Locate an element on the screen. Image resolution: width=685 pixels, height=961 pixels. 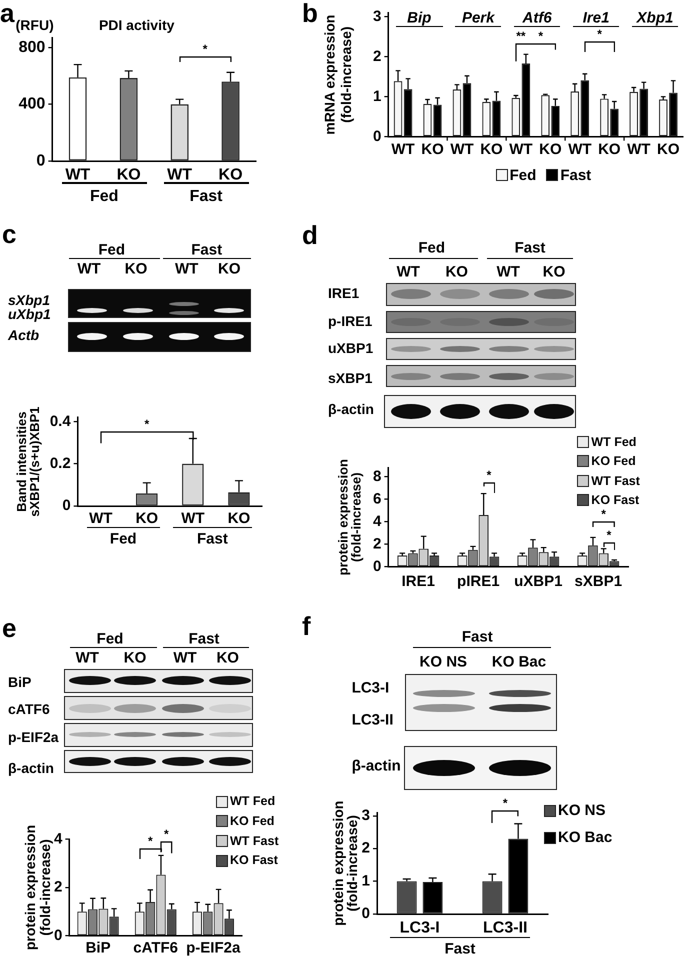
text: IRE1 is located at coordinates (344, 293).